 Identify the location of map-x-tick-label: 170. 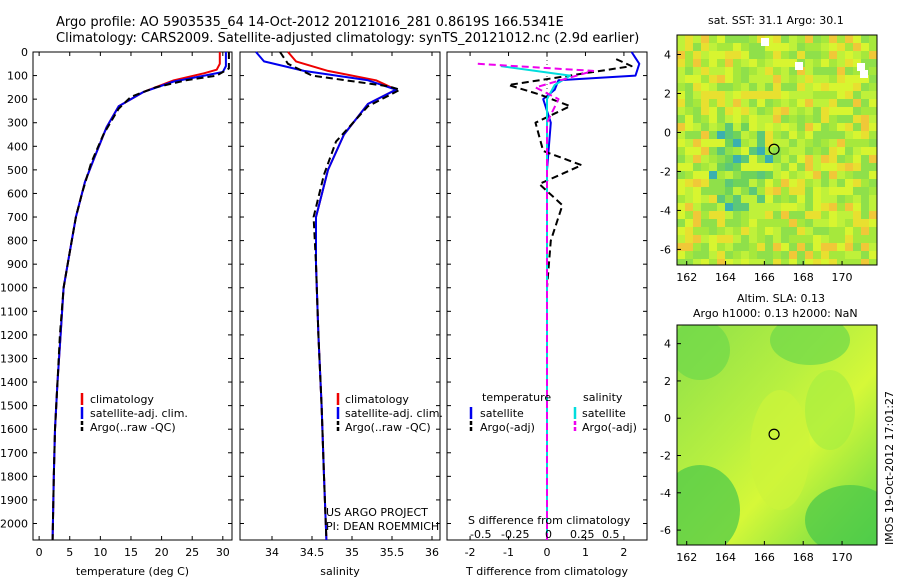
(842, 277).